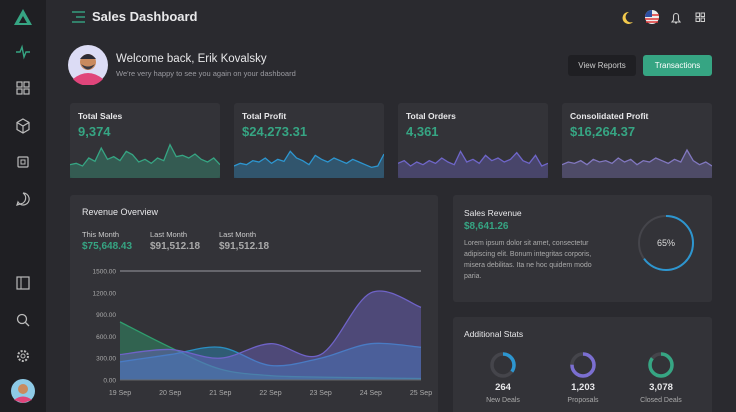 The width and height of the screenshot is (736, 412). What do you see at coordinates (101, 234) in the screenshot?
I see `summary-label: This Month` at bounding box center [101, 234].